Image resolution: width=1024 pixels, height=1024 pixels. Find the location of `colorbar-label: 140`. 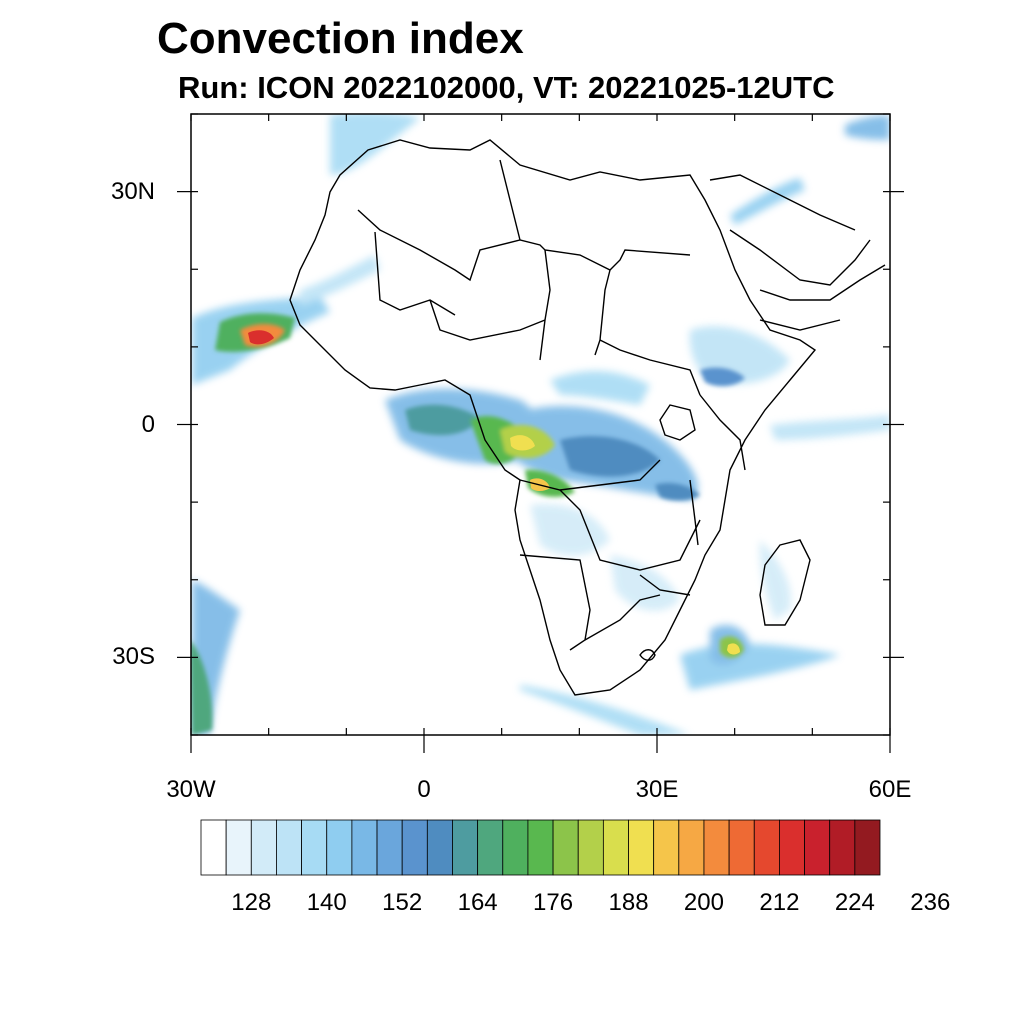

colorbar-label: 140 is located at coordinates (326, 902).